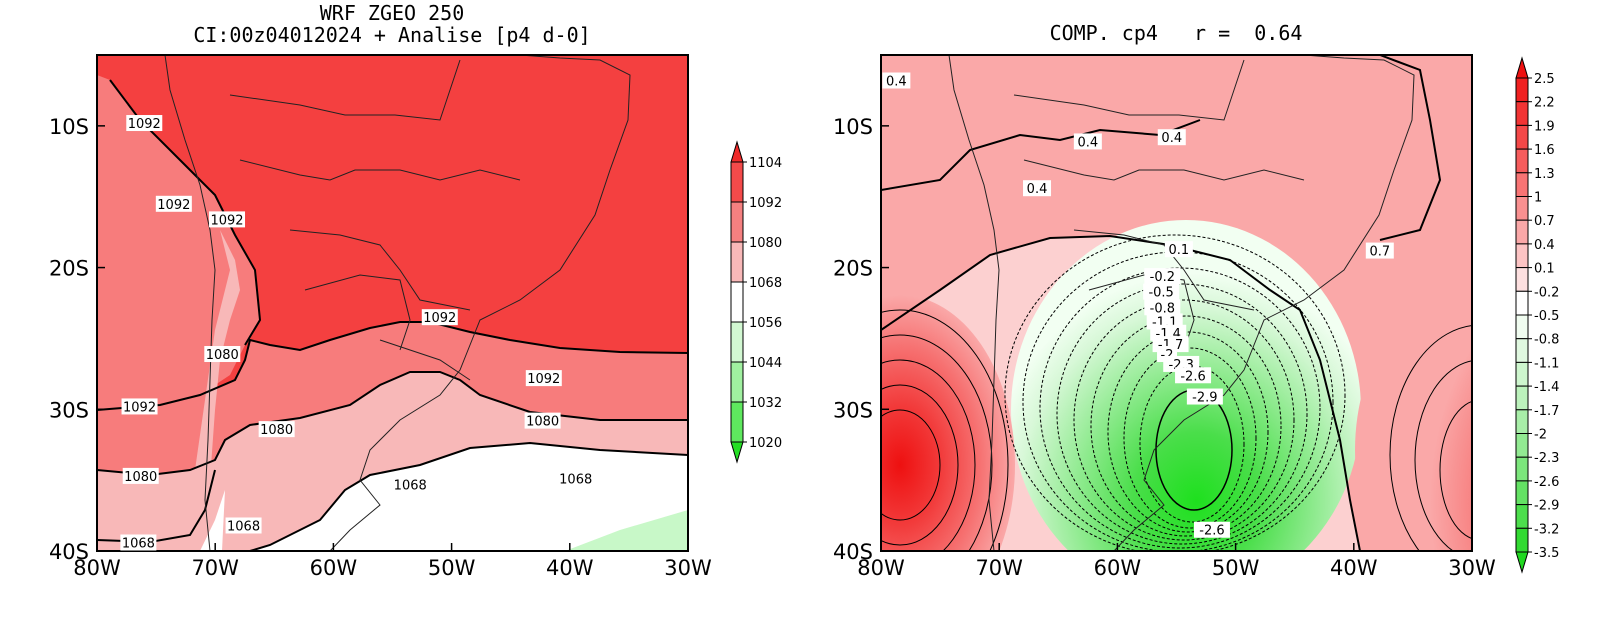 This screenshot has width=1604, height=624. I want to click on right-ytick-label: 40S, so click(853, 552).